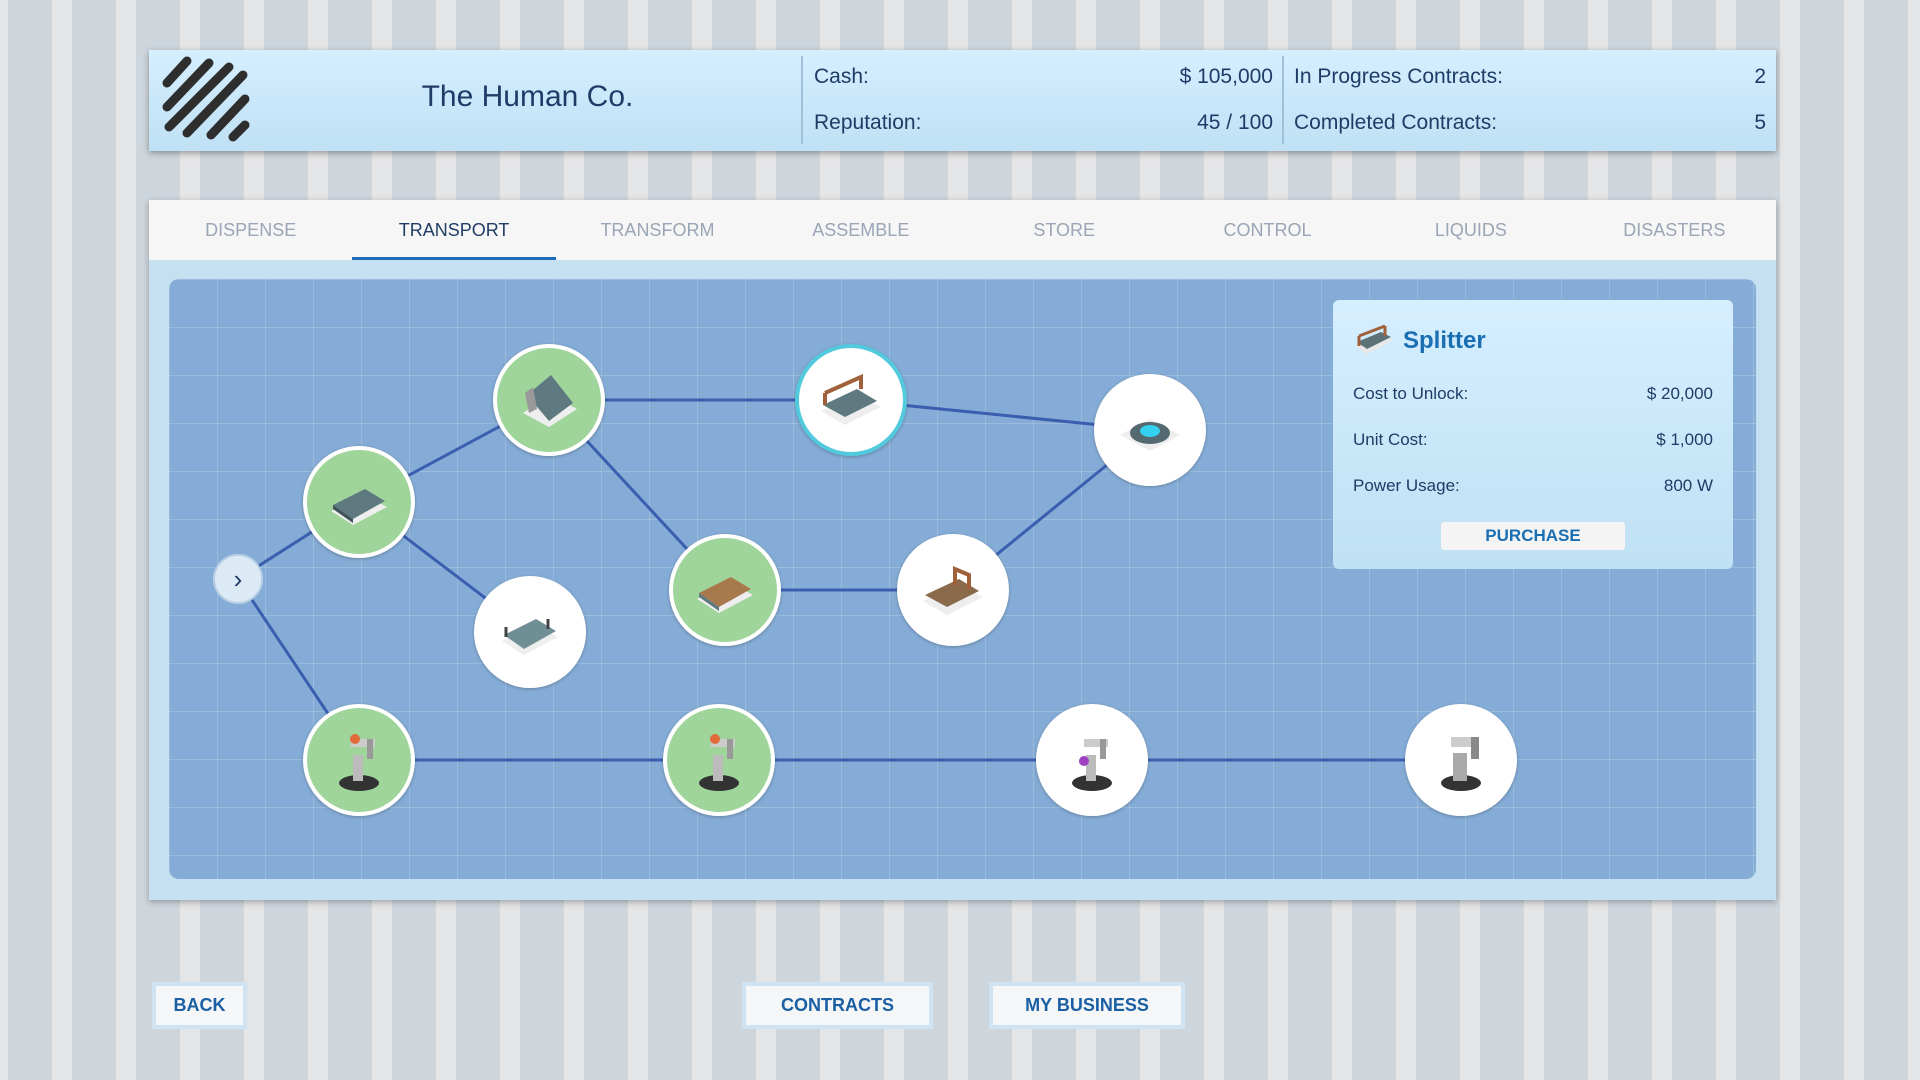 This screenshot has width=1920, height=1080. Describe the element at coordinates (868, 122) in the screenshot. I see `reputation-label: Reputation:` at that location.